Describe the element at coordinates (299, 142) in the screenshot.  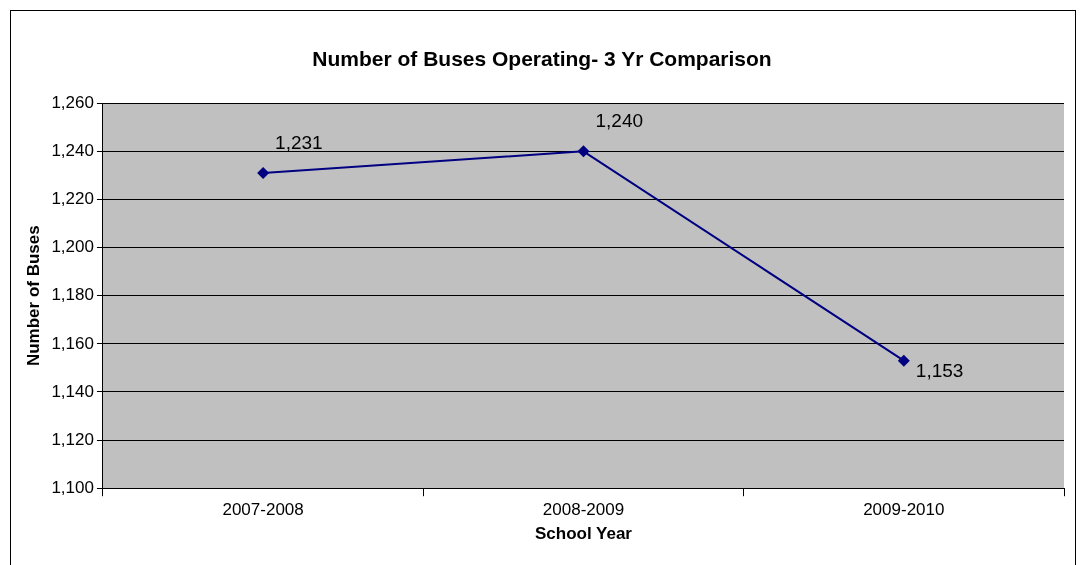
I see `data-label: 1,231` at that location.